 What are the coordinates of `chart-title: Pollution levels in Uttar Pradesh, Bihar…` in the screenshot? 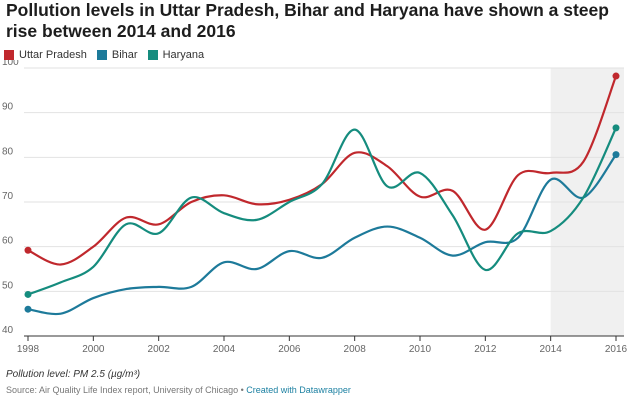 It's located at (307, 20).